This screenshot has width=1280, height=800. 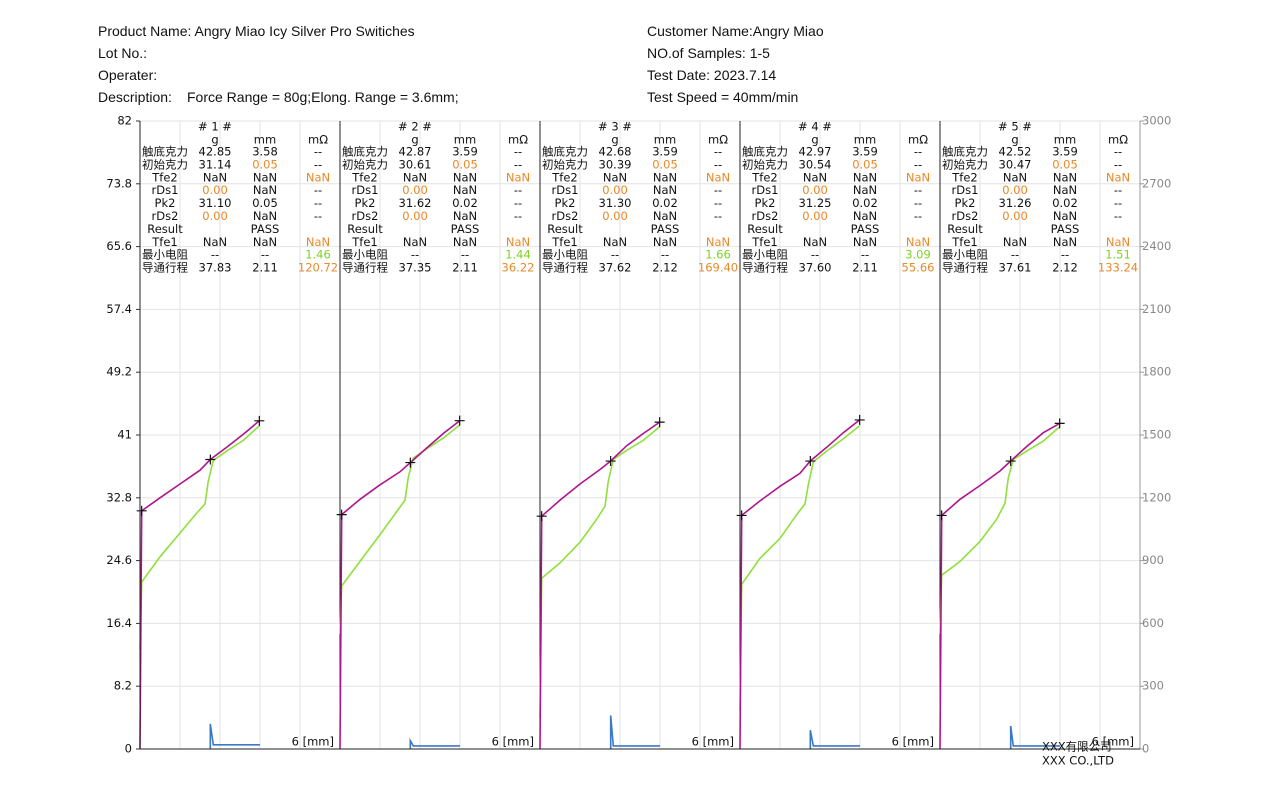 I want to click on y2-tick-label: 1200, so click(x=1156, y=497).